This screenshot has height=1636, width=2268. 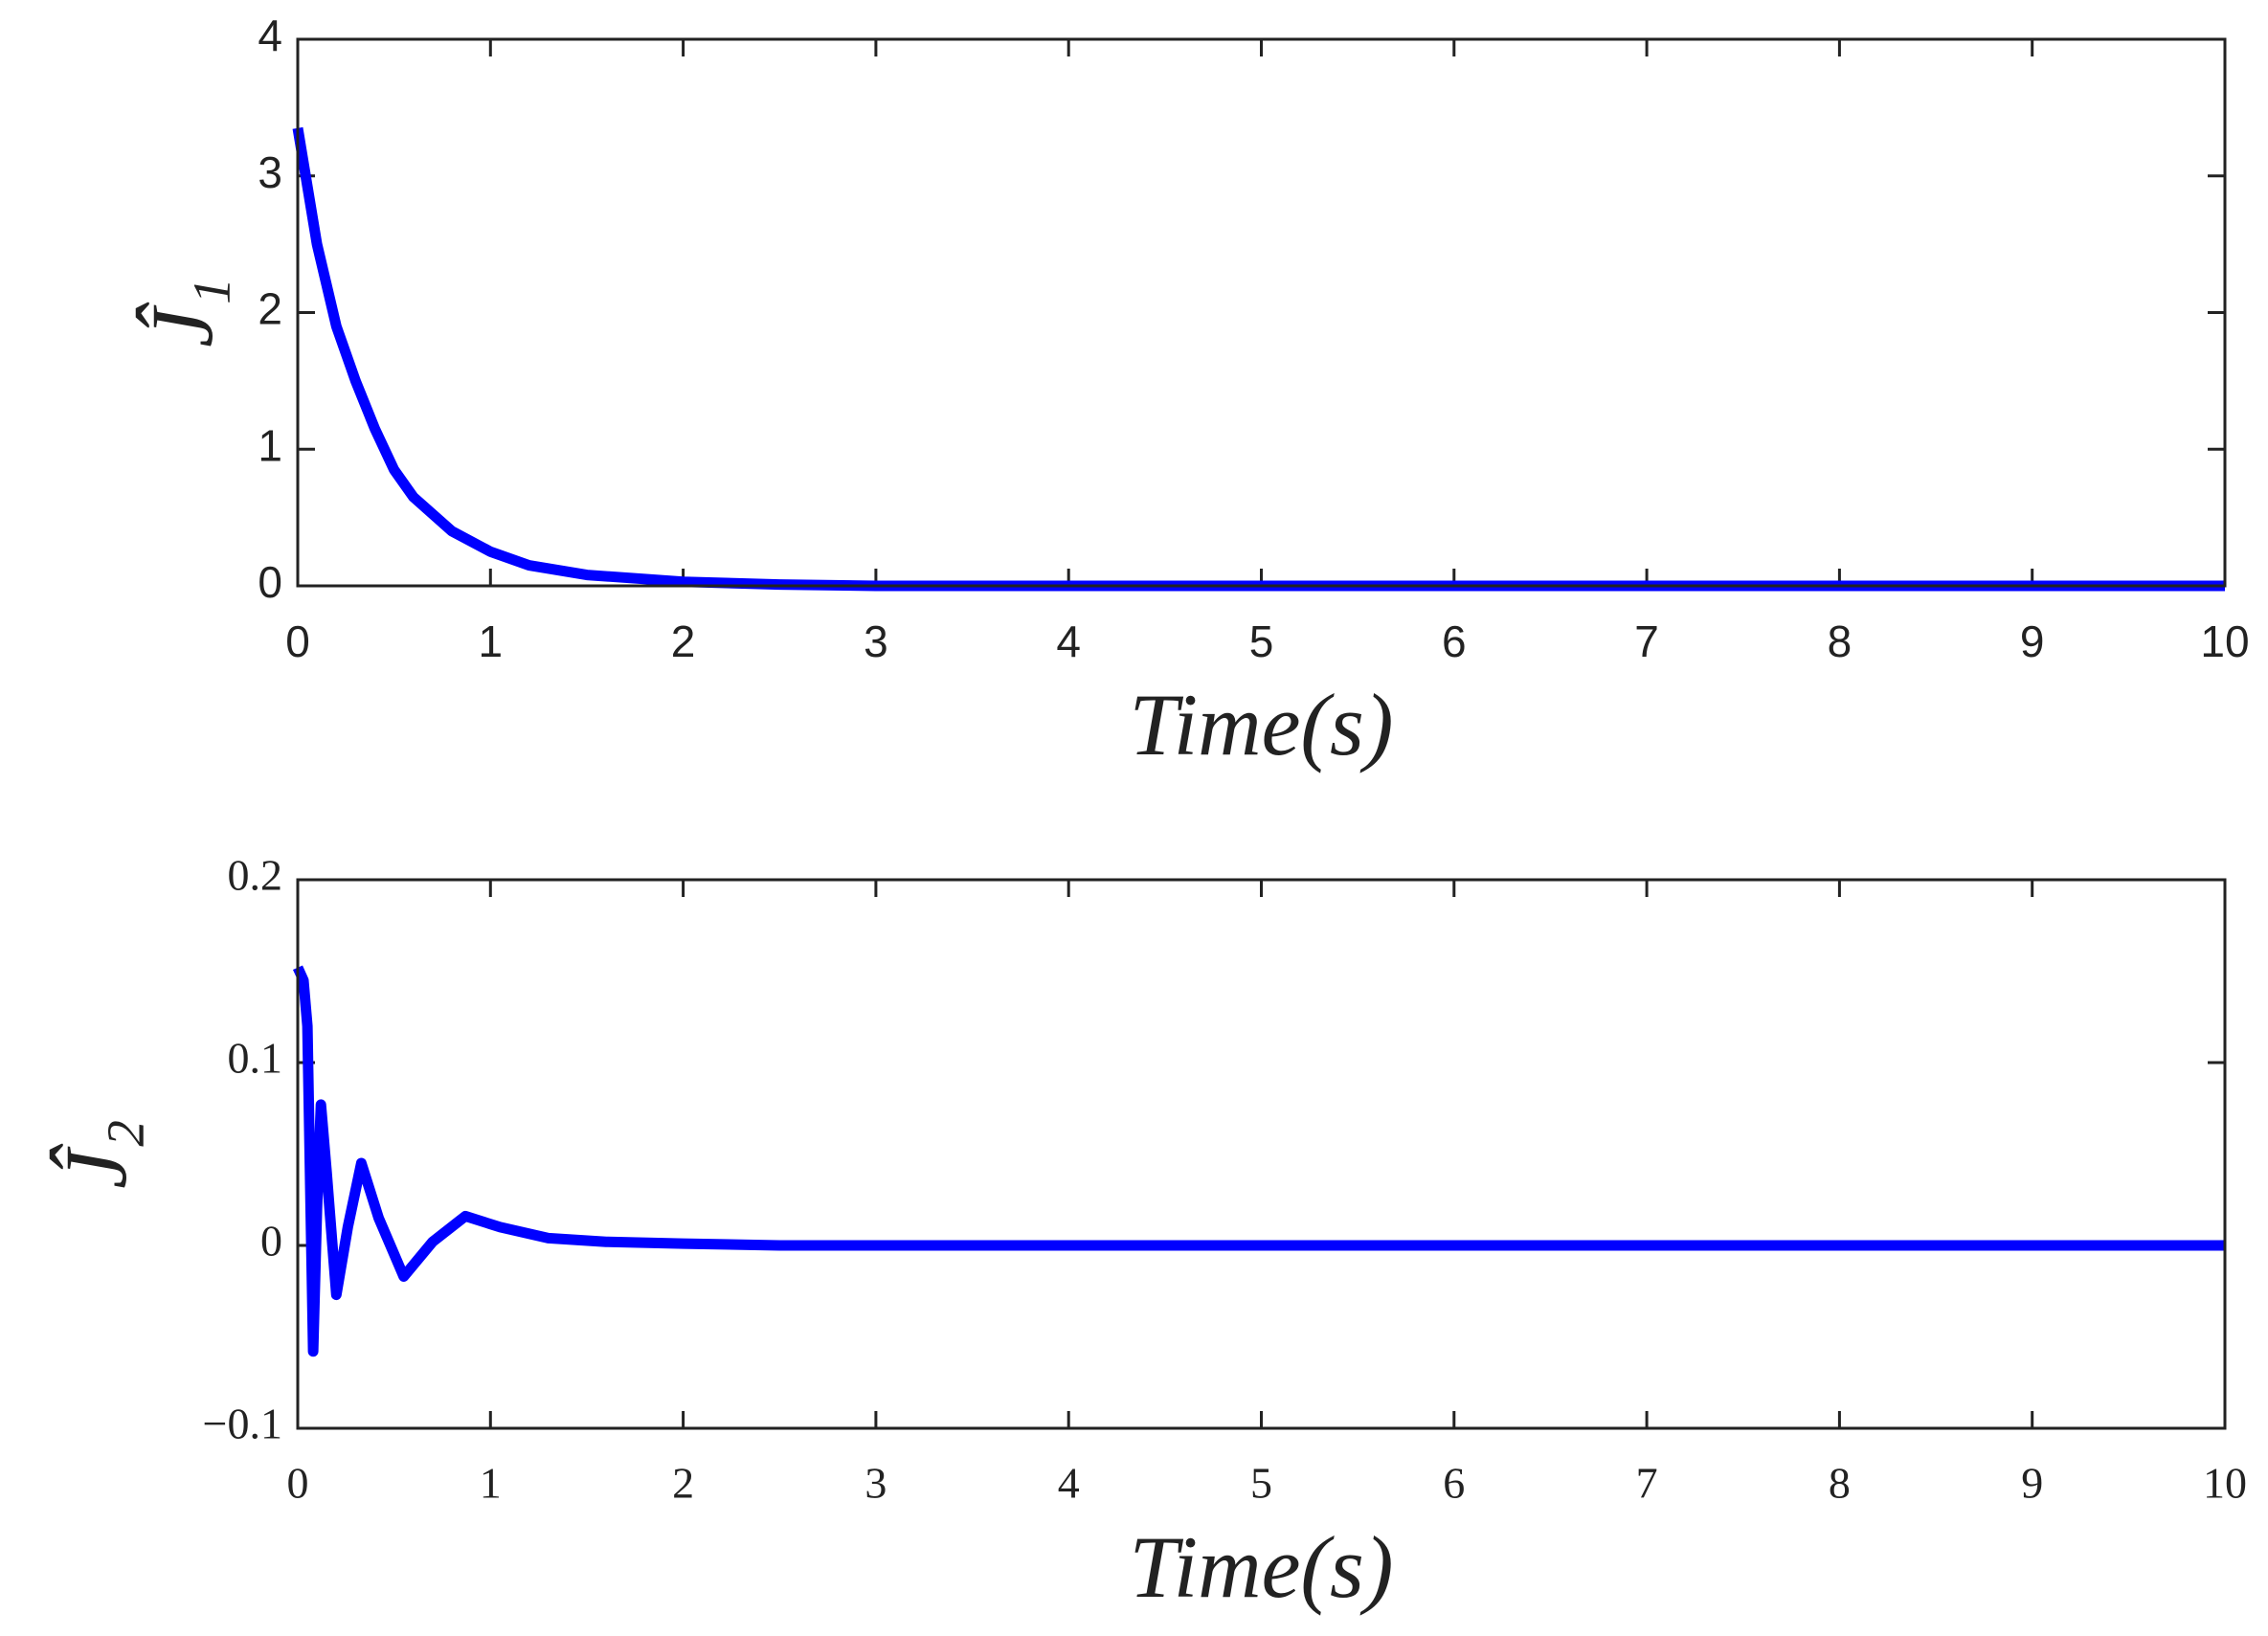 What do you see at coordinates (256, 1058) in the screenshot?
I see `y-tick-label: 0.1` at bounding box center [256, 1058].